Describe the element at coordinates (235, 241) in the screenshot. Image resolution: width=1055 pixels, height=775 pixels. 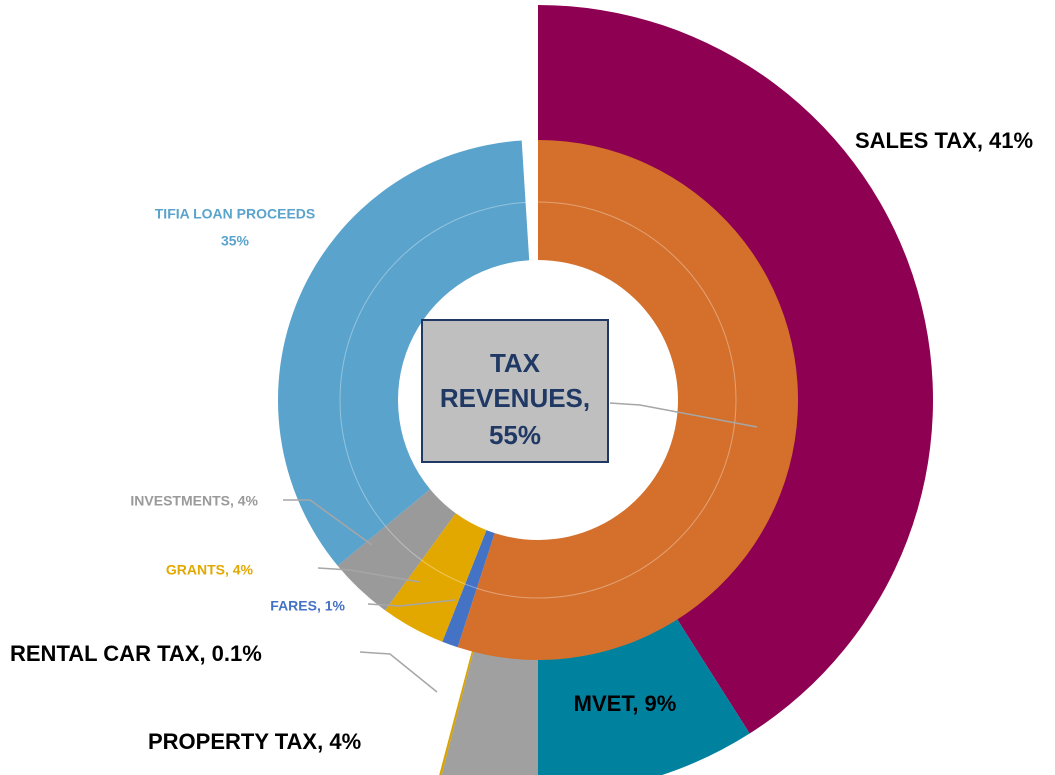
I see `data-label: 35%` at that location.